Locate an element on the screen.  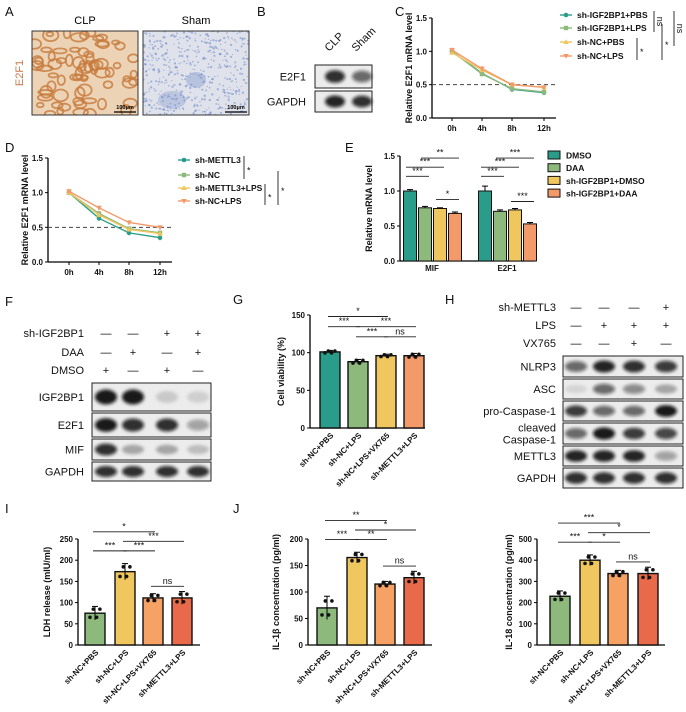
panel-label-E: E is located at coordinates (349, 147).